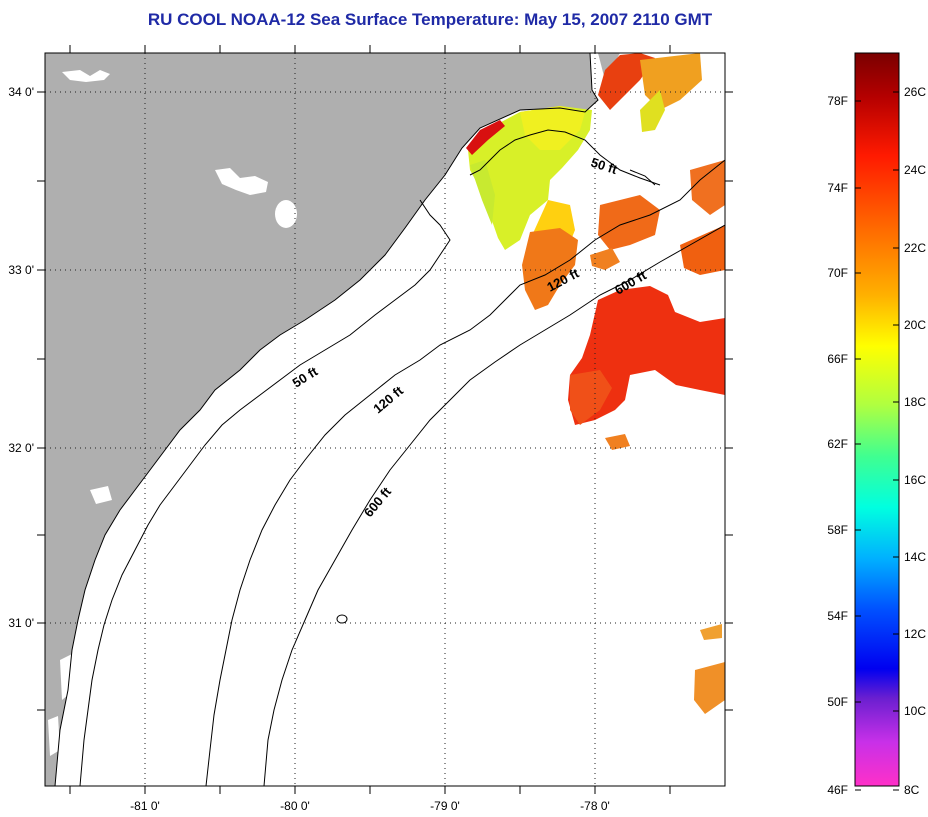 The image size is (928, 817). Describe the element at coordinates (595, 806) in the screenshot. I see `lon-label-78: -78 0'` at that location.